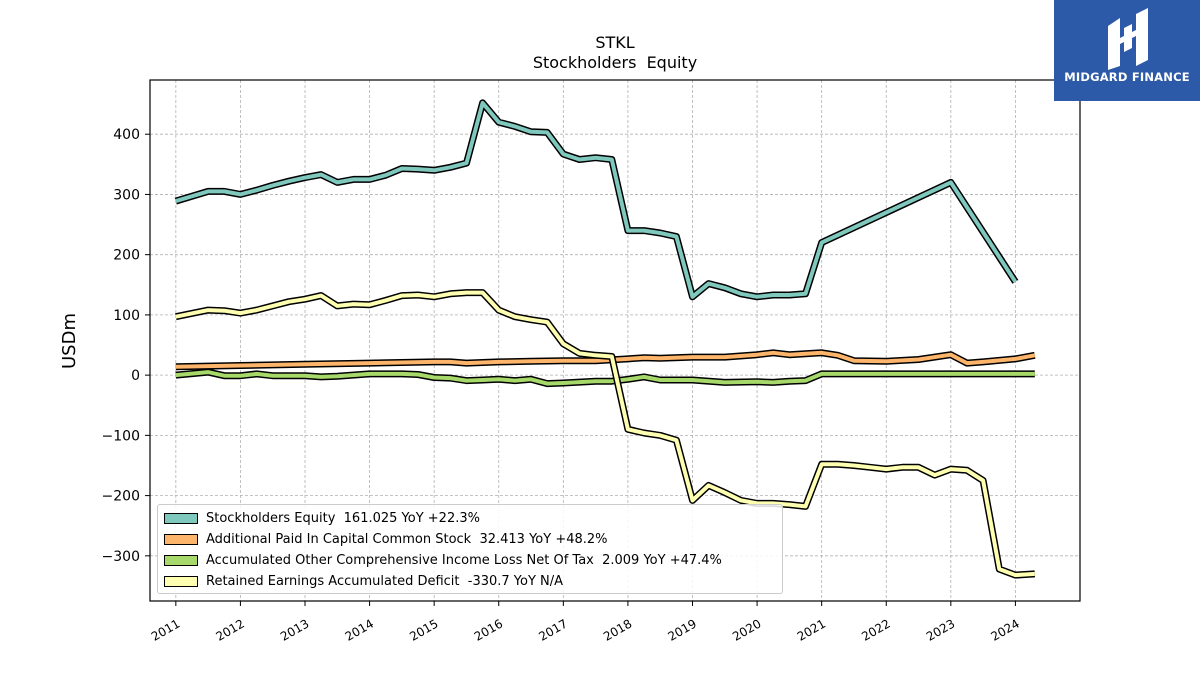 Image resolution: width=1200 pixels, height=675 pixels. Describe the element at coordinates (1004, 629) in the screenshot. I see `x-tick-label: 2024` at that location.